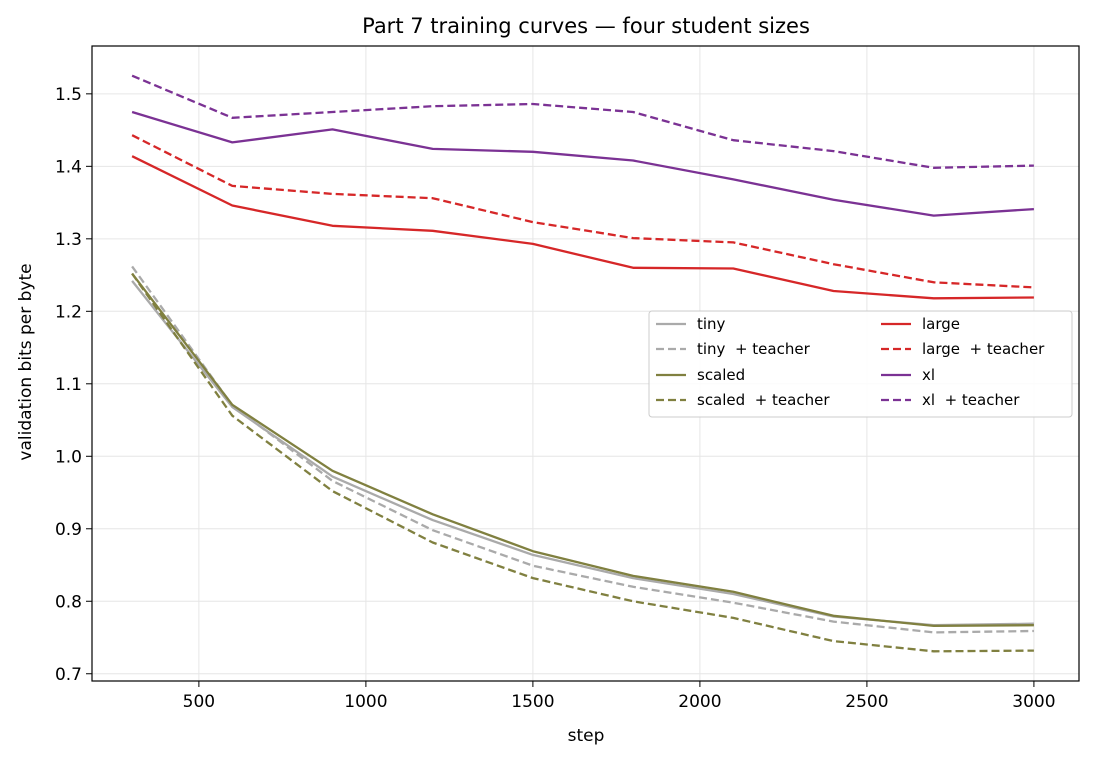 Image resolution: width=1095 pixels, height=761 pixels. I want to click on y-tick-label: 1.5, so click(68, 95).